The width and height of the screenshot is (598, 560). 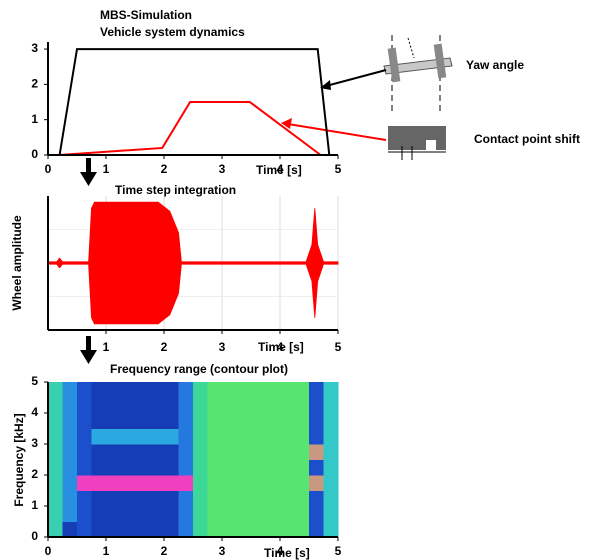 I want to click on y-tick-label: 4, so click(x=34, y=412).